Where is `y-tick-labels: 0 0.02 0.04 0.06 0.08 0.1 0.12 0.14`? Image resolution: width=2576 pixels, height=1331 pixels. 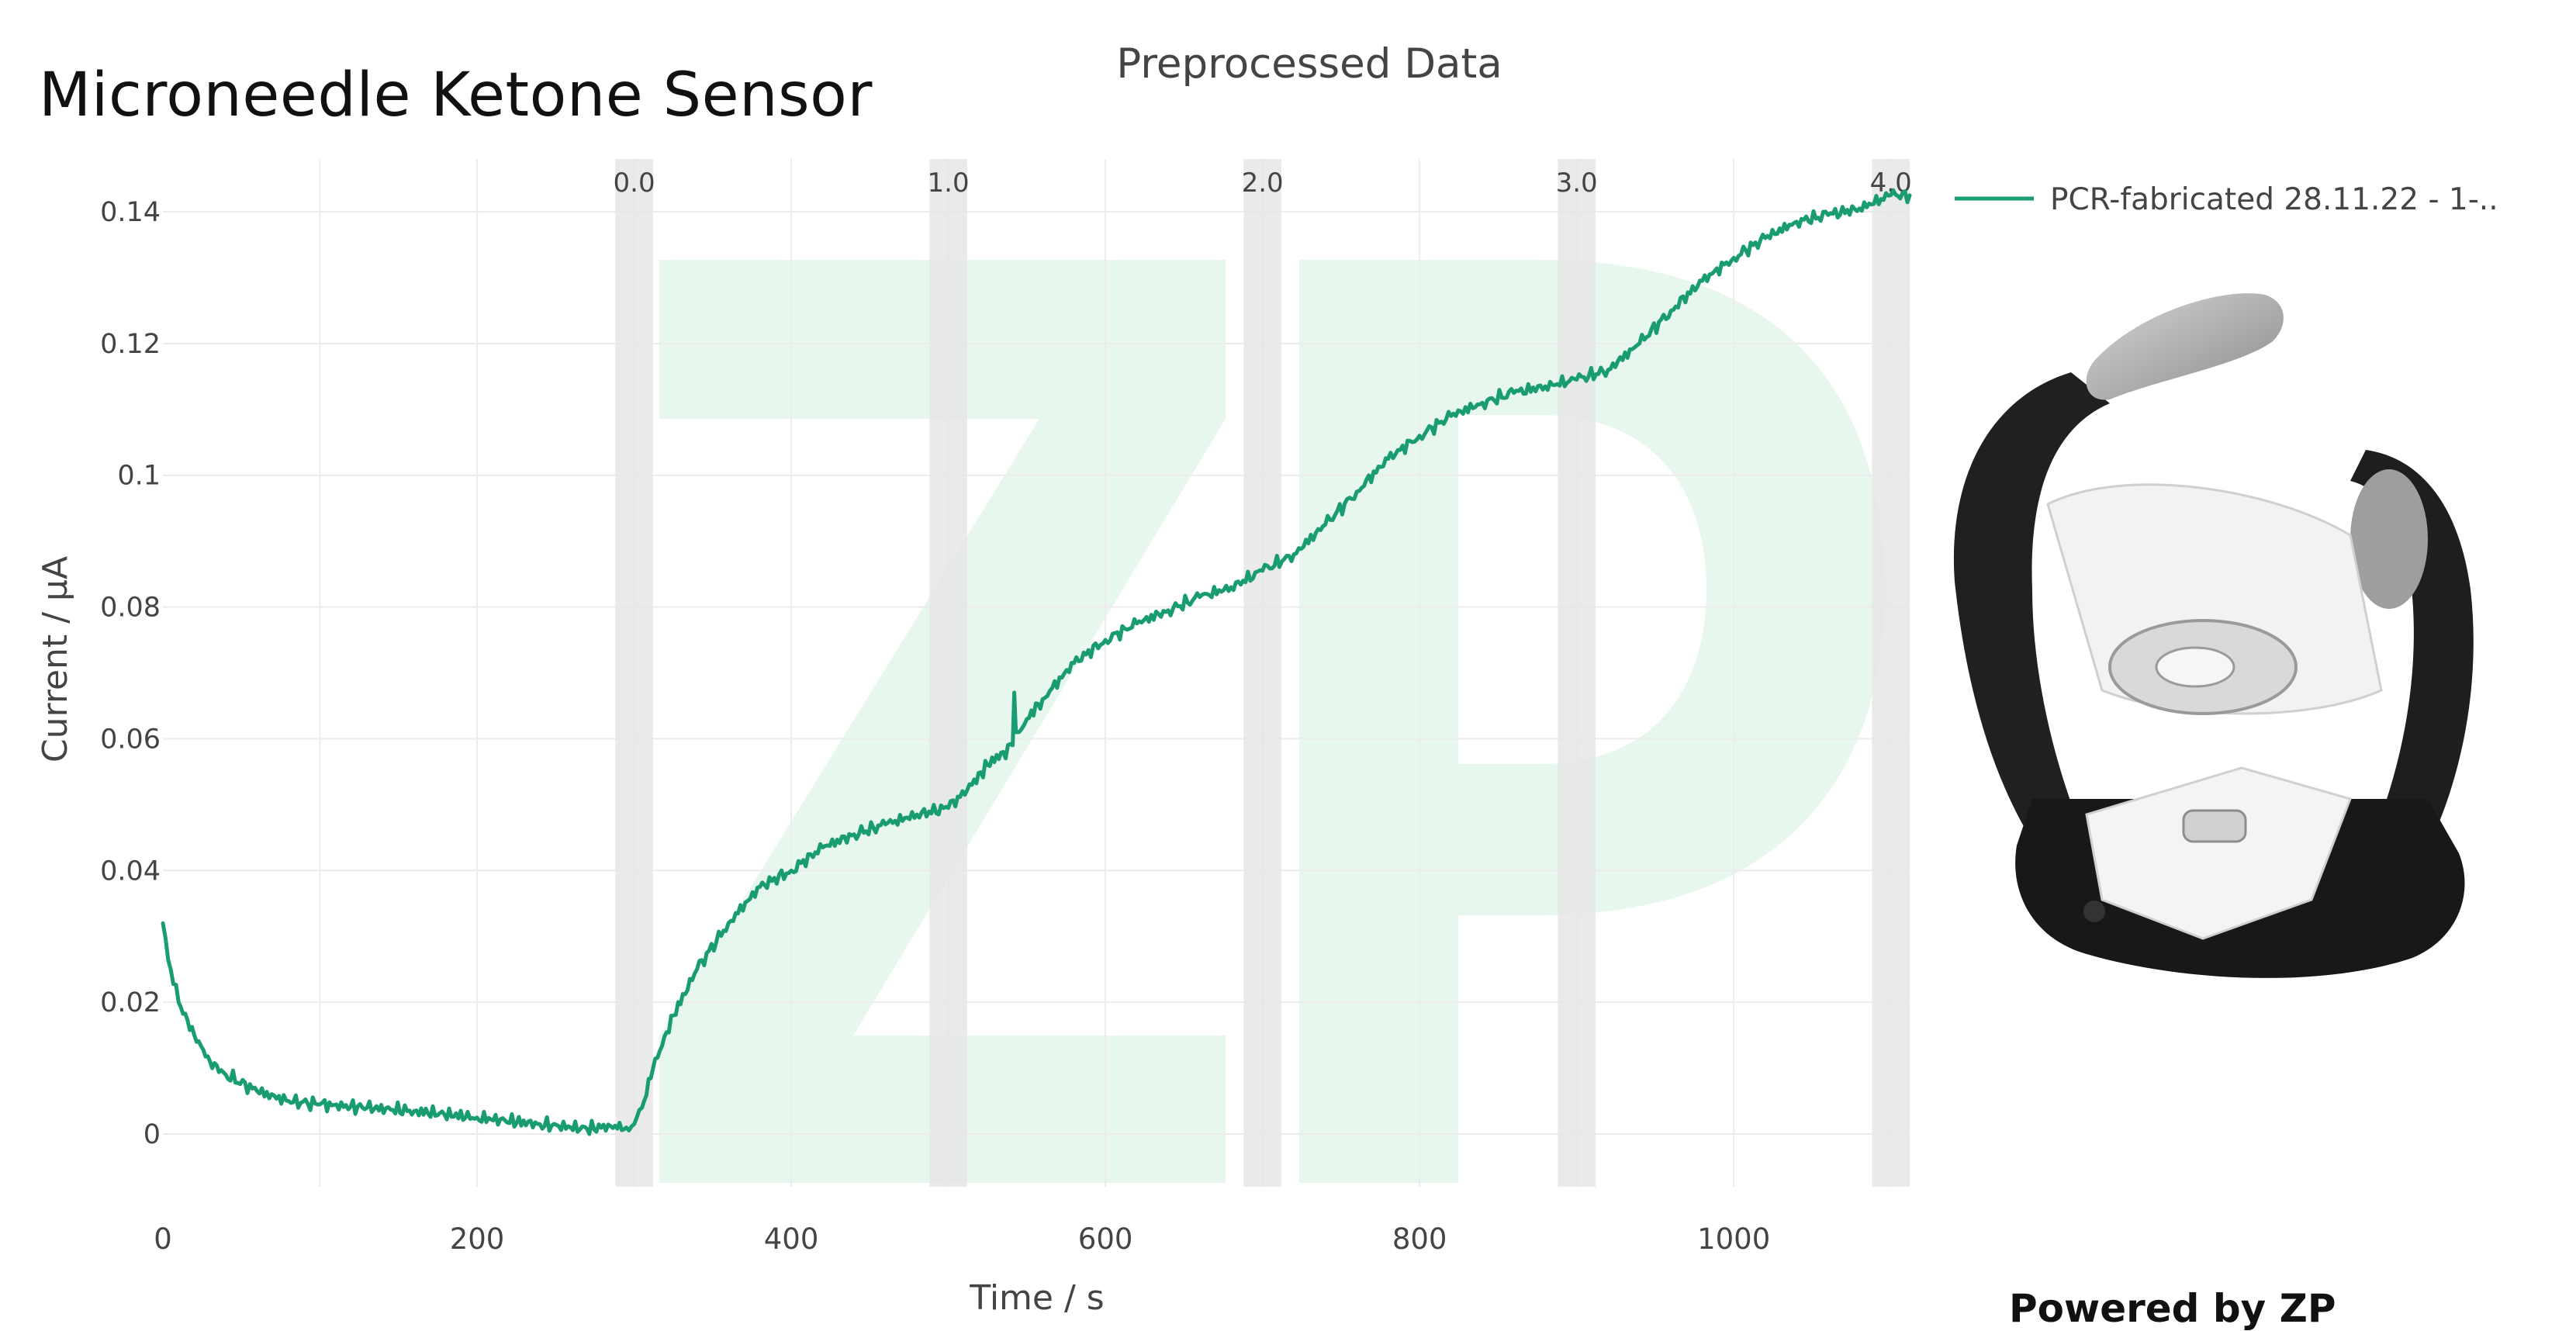
y-tick-labels: 0 0.02 0.04 0.06 0.08 0.1 0.12 0.14 is located at coordinates (130, 673).